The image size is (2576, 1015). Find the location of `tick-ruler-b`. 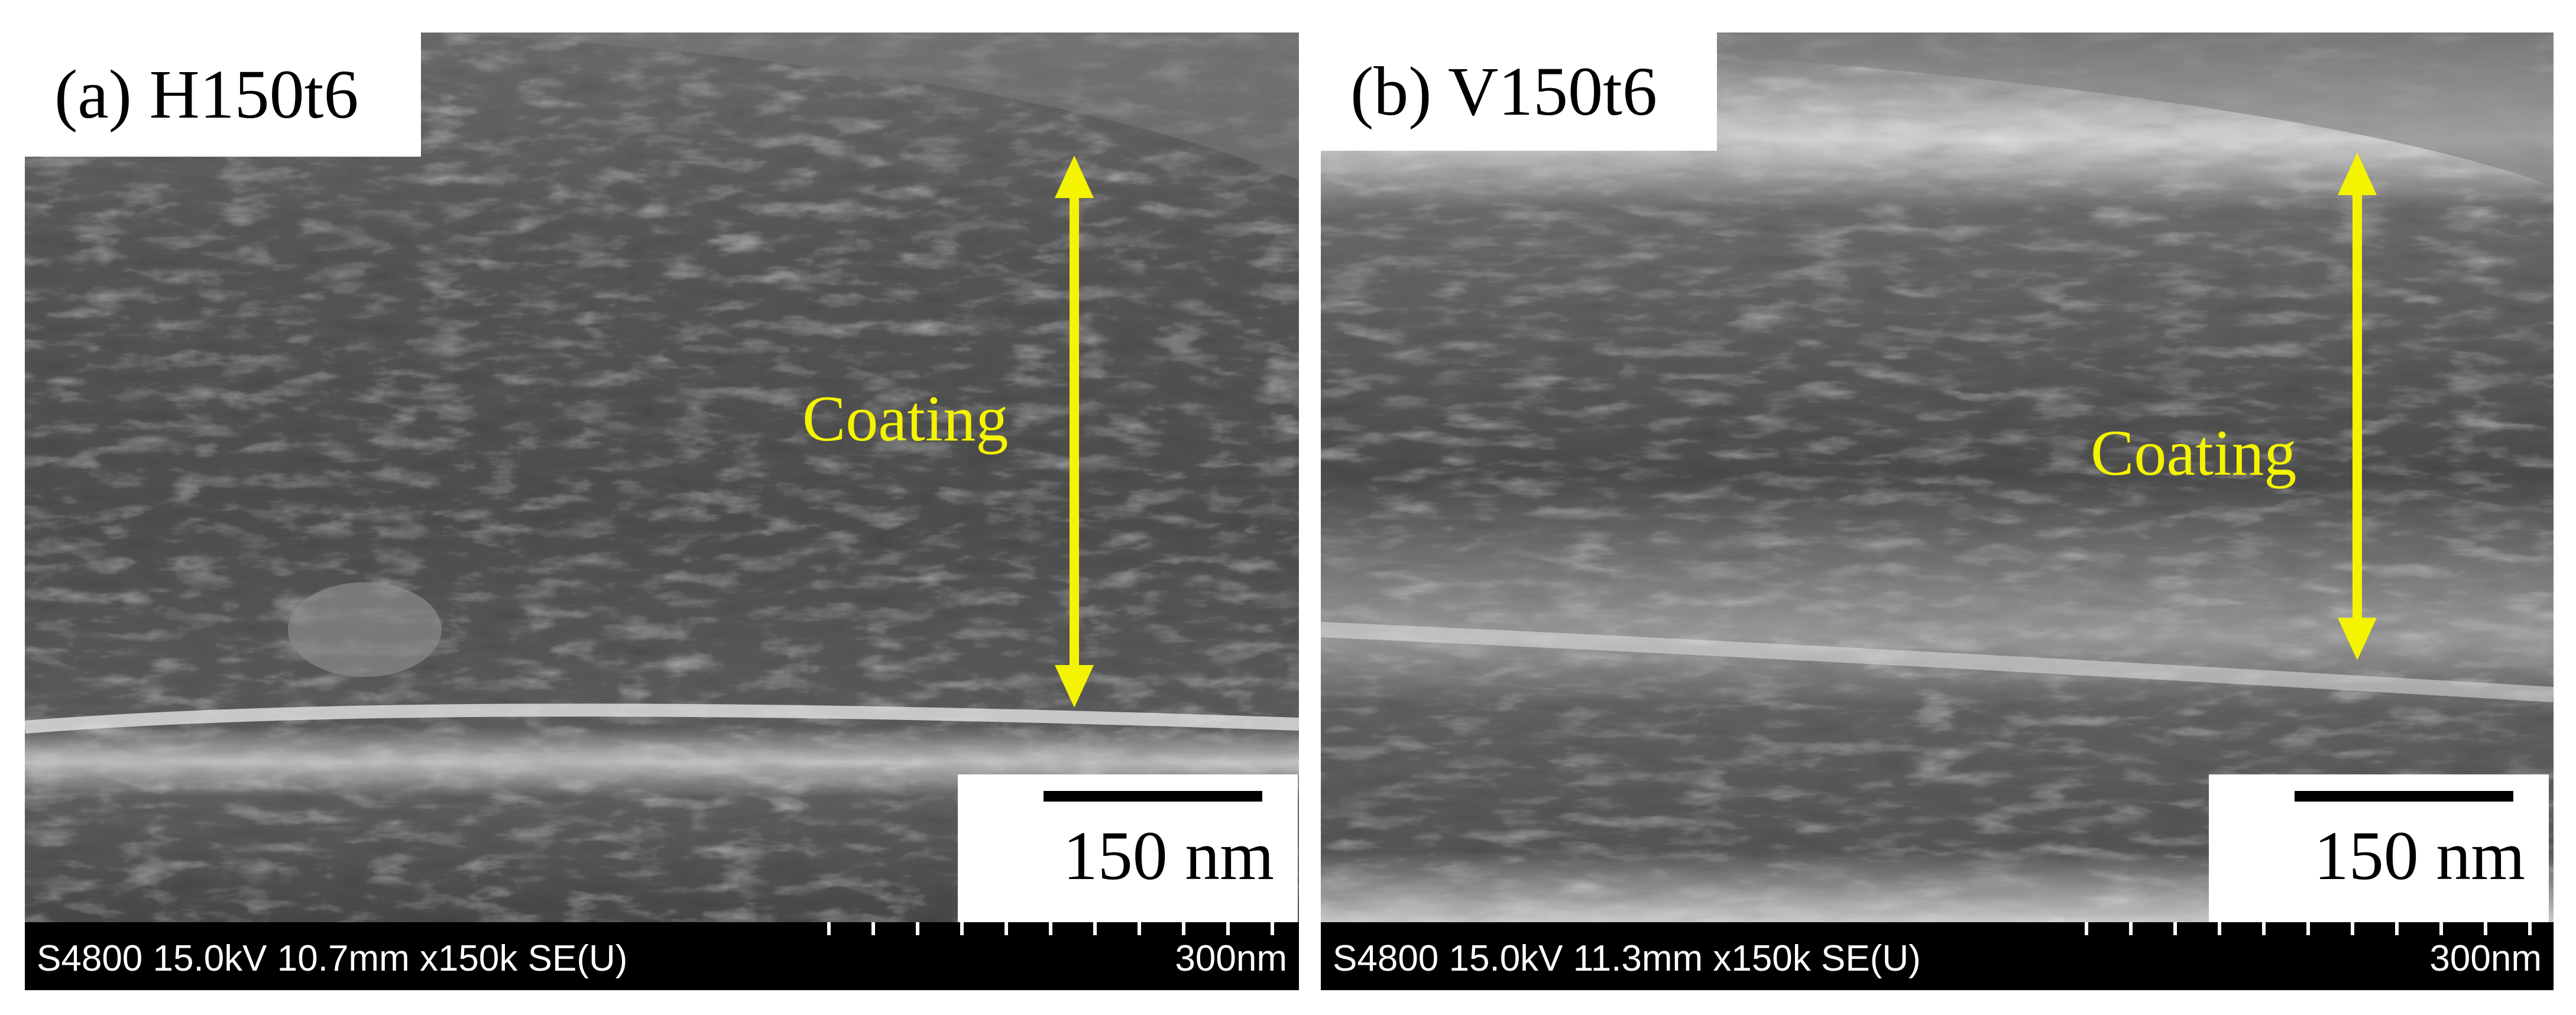

tick-ruler-b is located at coordinates (2308, 928).